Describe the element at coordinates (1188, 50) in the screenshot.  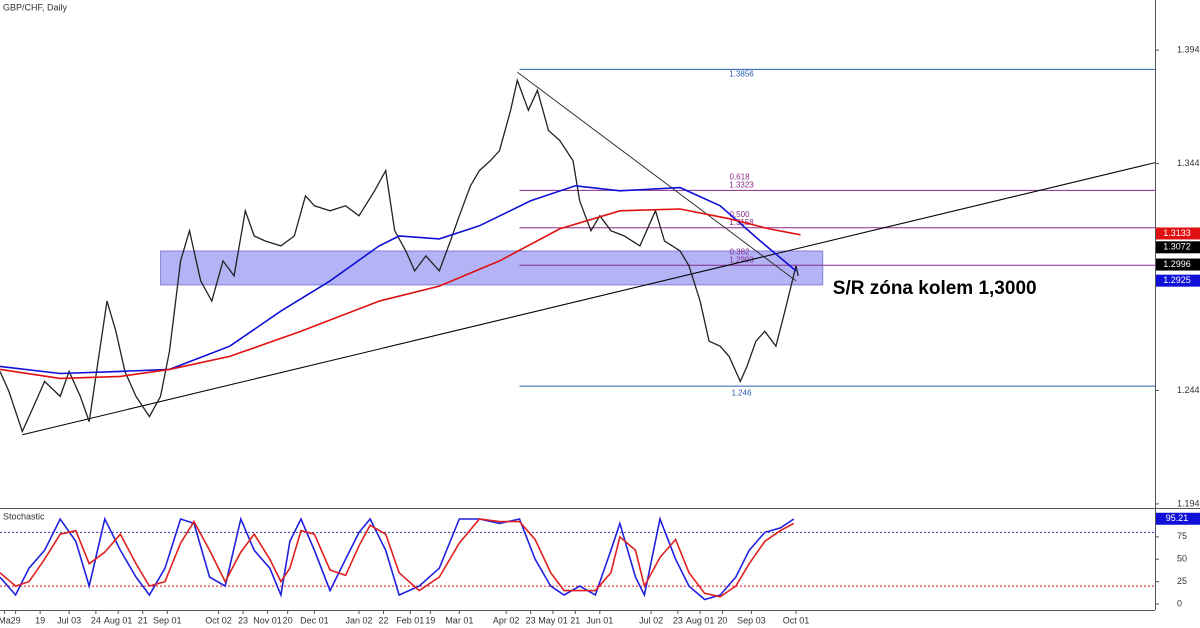
I see `y-tick-label: 1.3941` at that location.